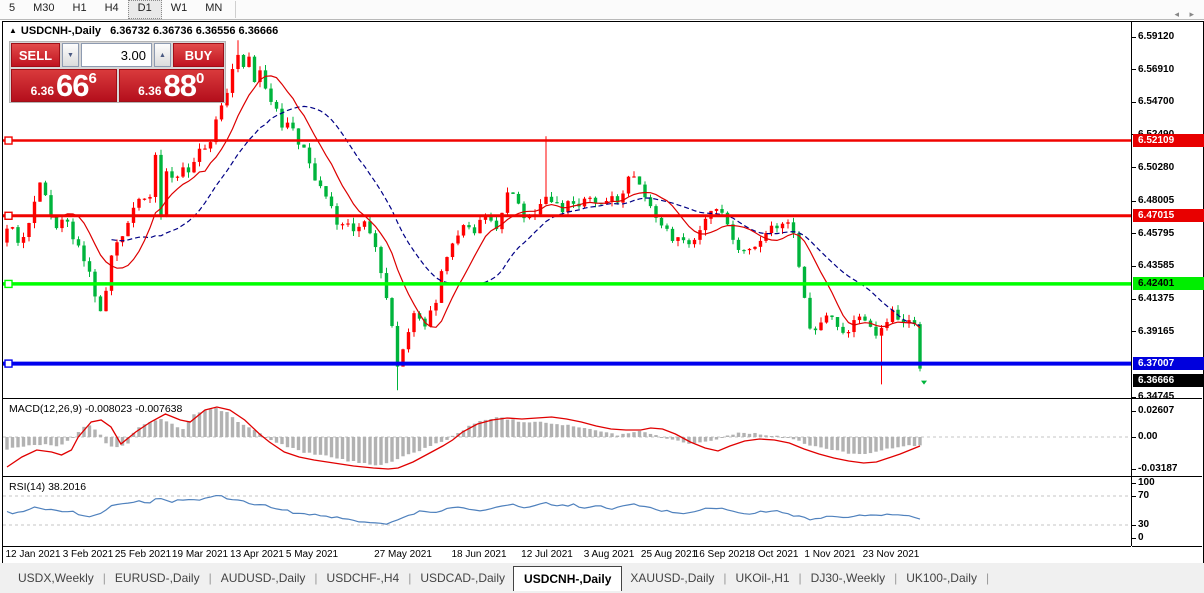 This screenshot has width=1204, height=593. Describe the element at coordinates (64, 85) in the screenshot. I see `sell-price-button: 6.36 66 6` at that location.